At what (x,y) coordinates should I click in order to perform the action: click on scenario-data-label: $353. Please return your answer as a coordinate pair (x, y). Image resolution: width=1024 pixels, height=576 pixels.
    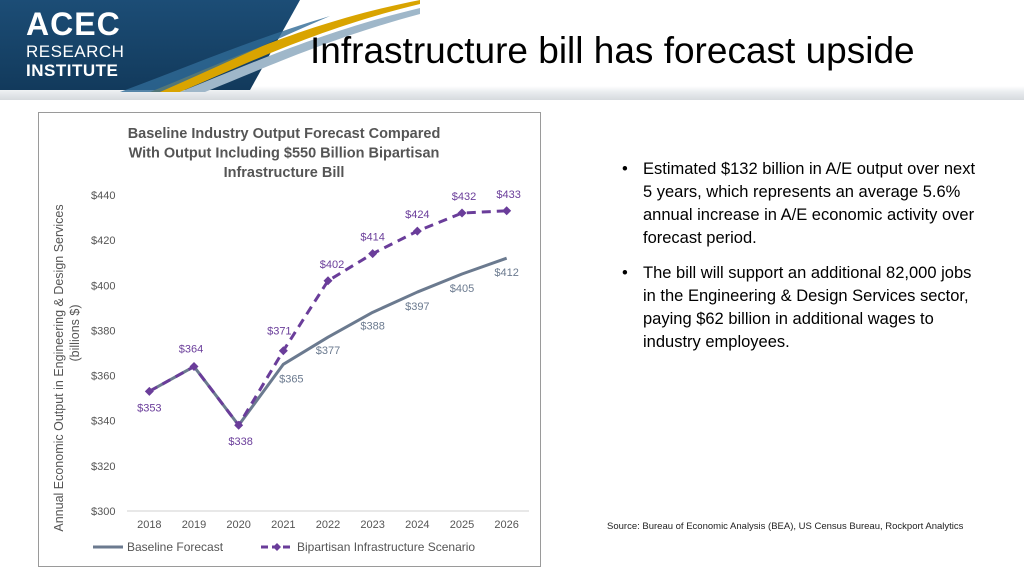
    Looking at the image, I should click on (149, 408).